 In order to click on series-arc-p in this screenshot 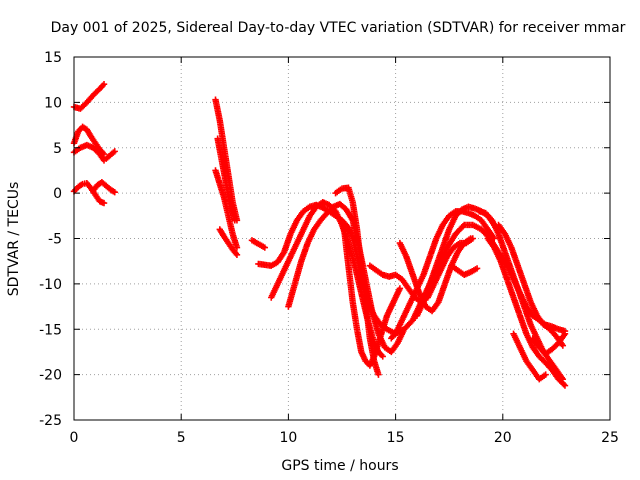, I will do `click(372, 297)`.